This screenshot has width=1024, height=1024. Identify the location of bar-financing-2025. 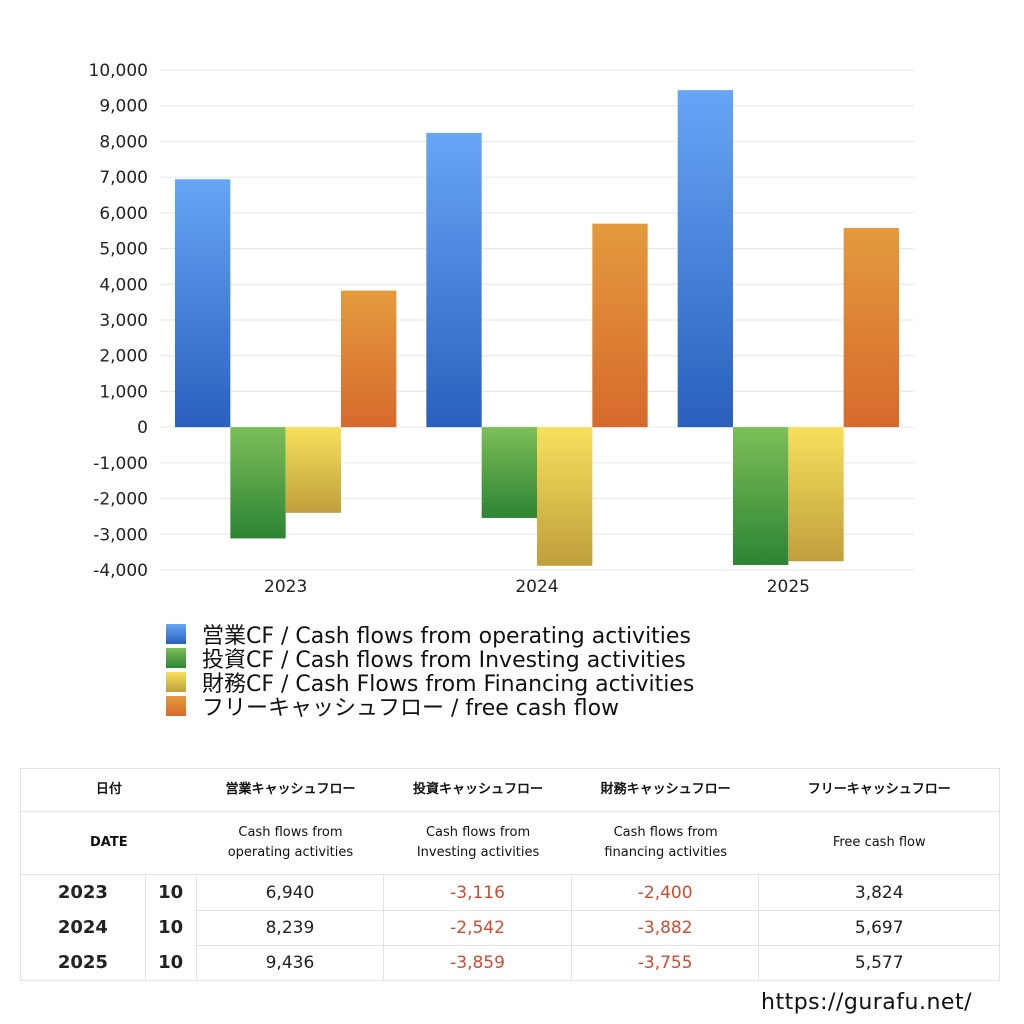
(816, 494).